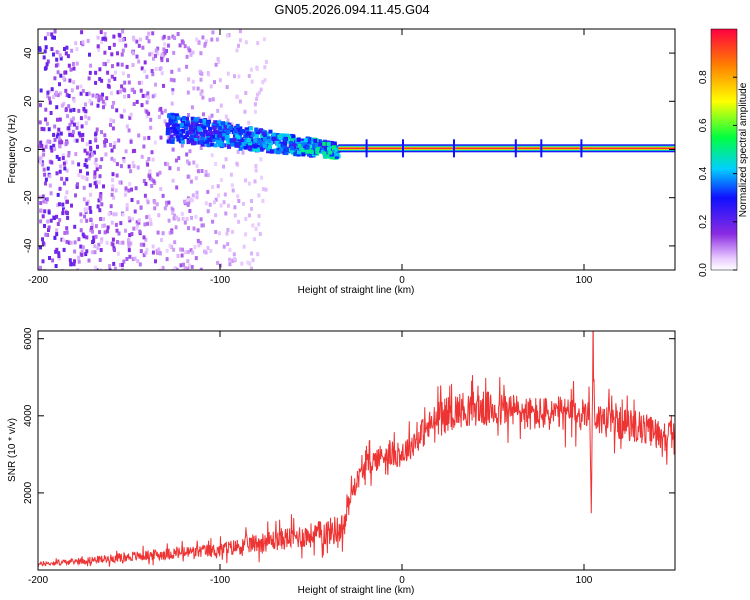 The height and width of the screenshot is (600, 750). I want to click on spectrogram-y-tick-label-0: -40, so click(28, 245).